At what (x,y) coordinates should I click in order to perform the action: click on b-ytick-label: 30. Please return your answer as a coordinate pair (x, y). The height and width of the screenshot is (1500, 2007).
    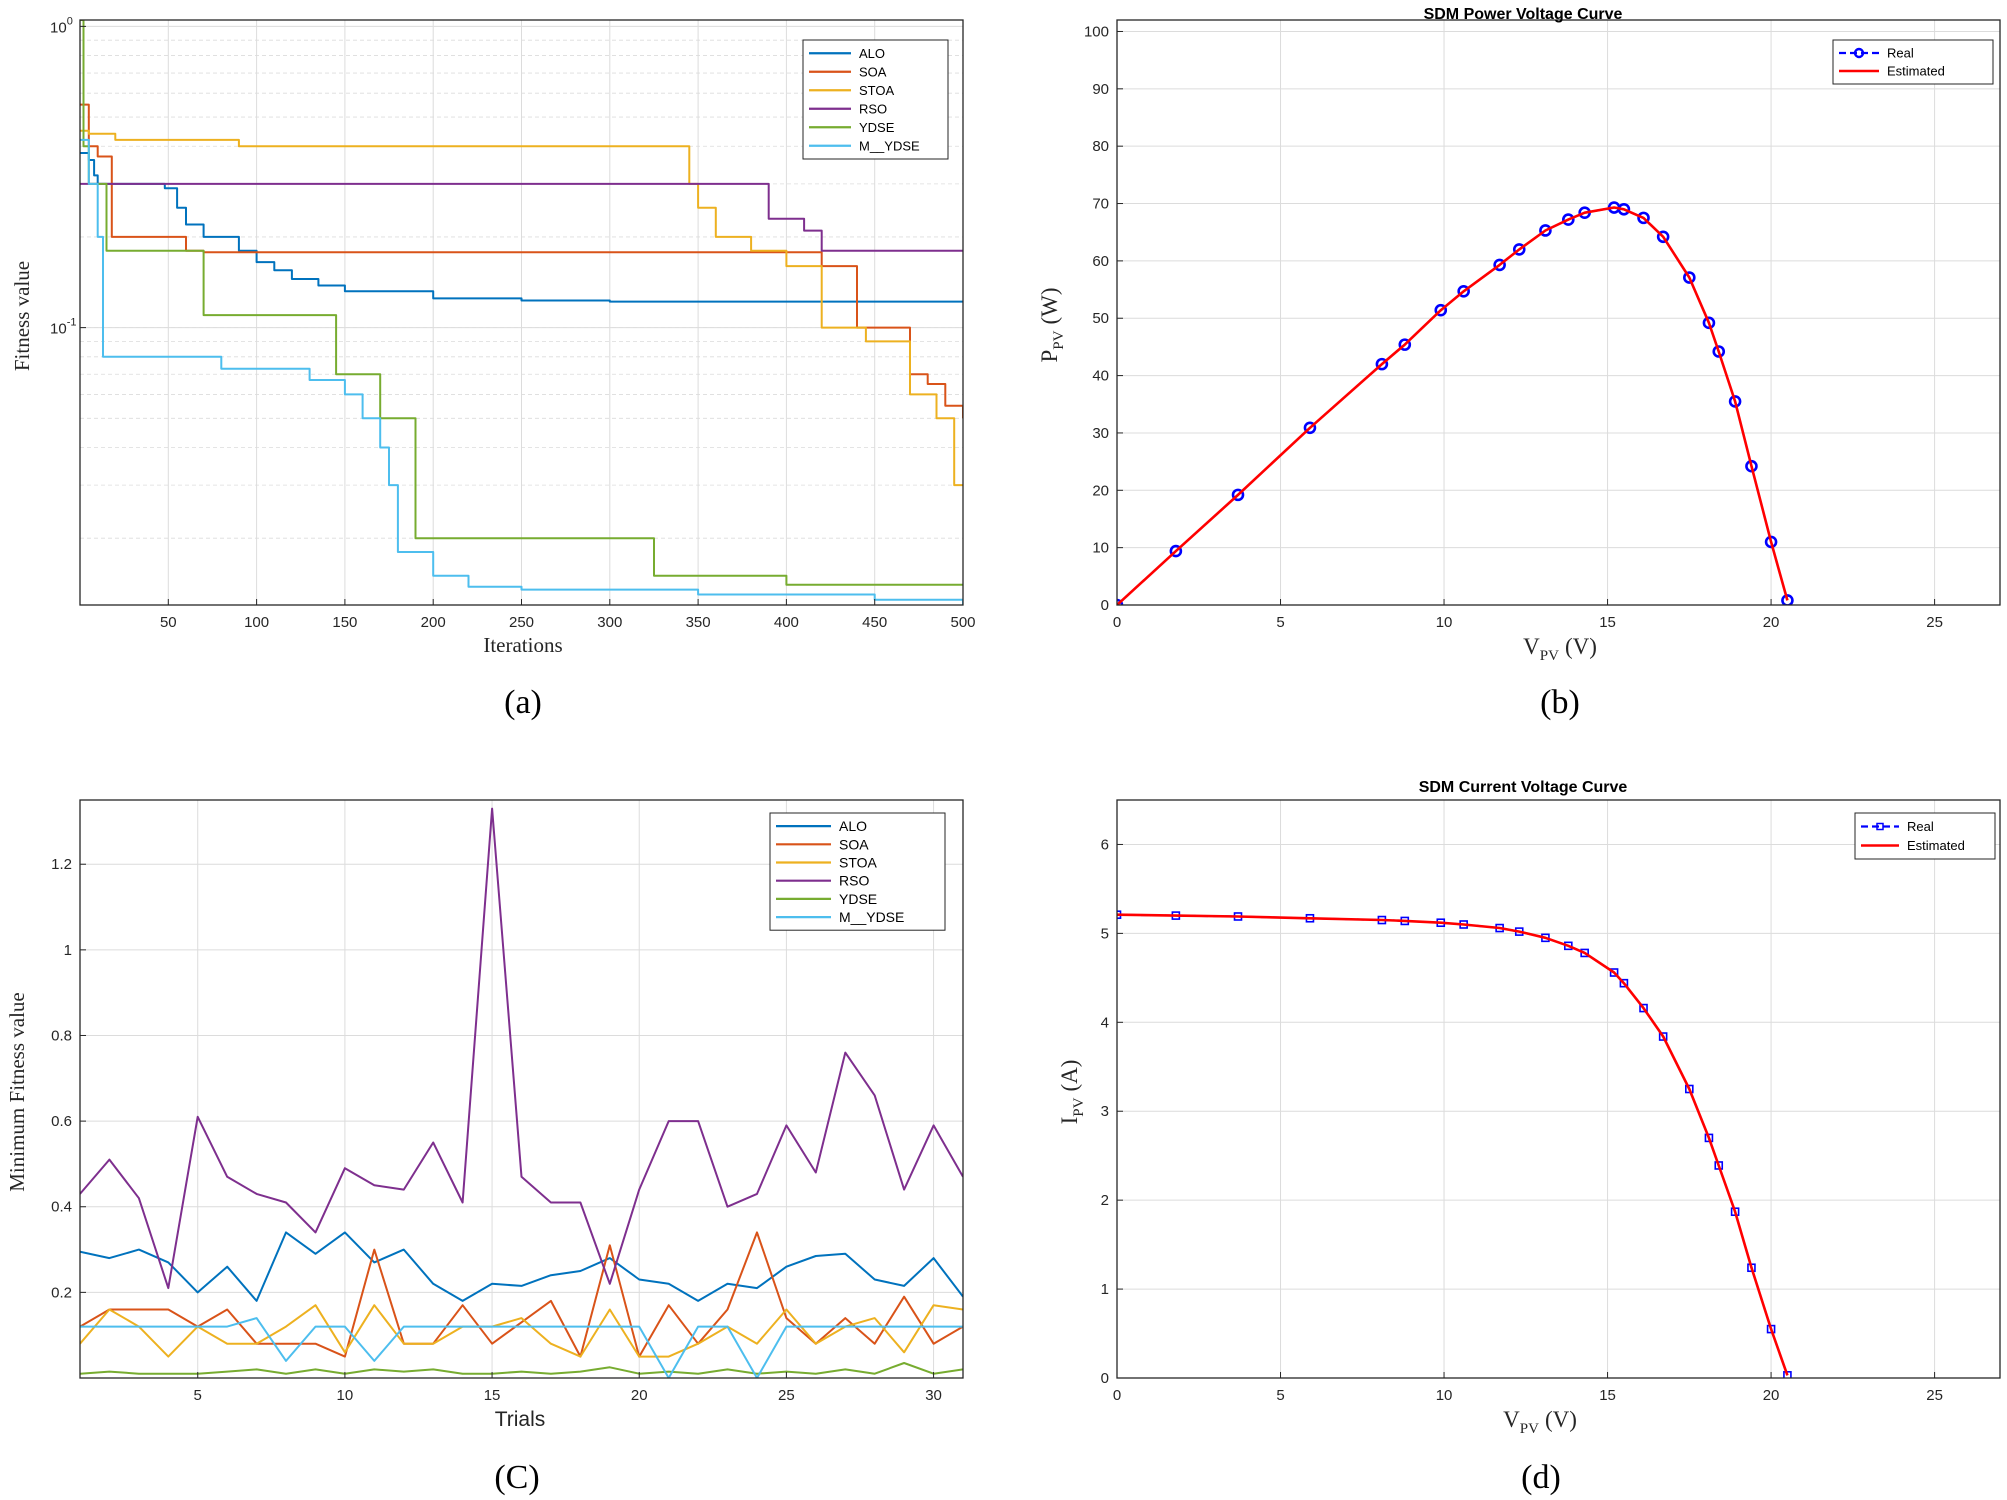
    Looking at the image, I should click on (1100, 433).